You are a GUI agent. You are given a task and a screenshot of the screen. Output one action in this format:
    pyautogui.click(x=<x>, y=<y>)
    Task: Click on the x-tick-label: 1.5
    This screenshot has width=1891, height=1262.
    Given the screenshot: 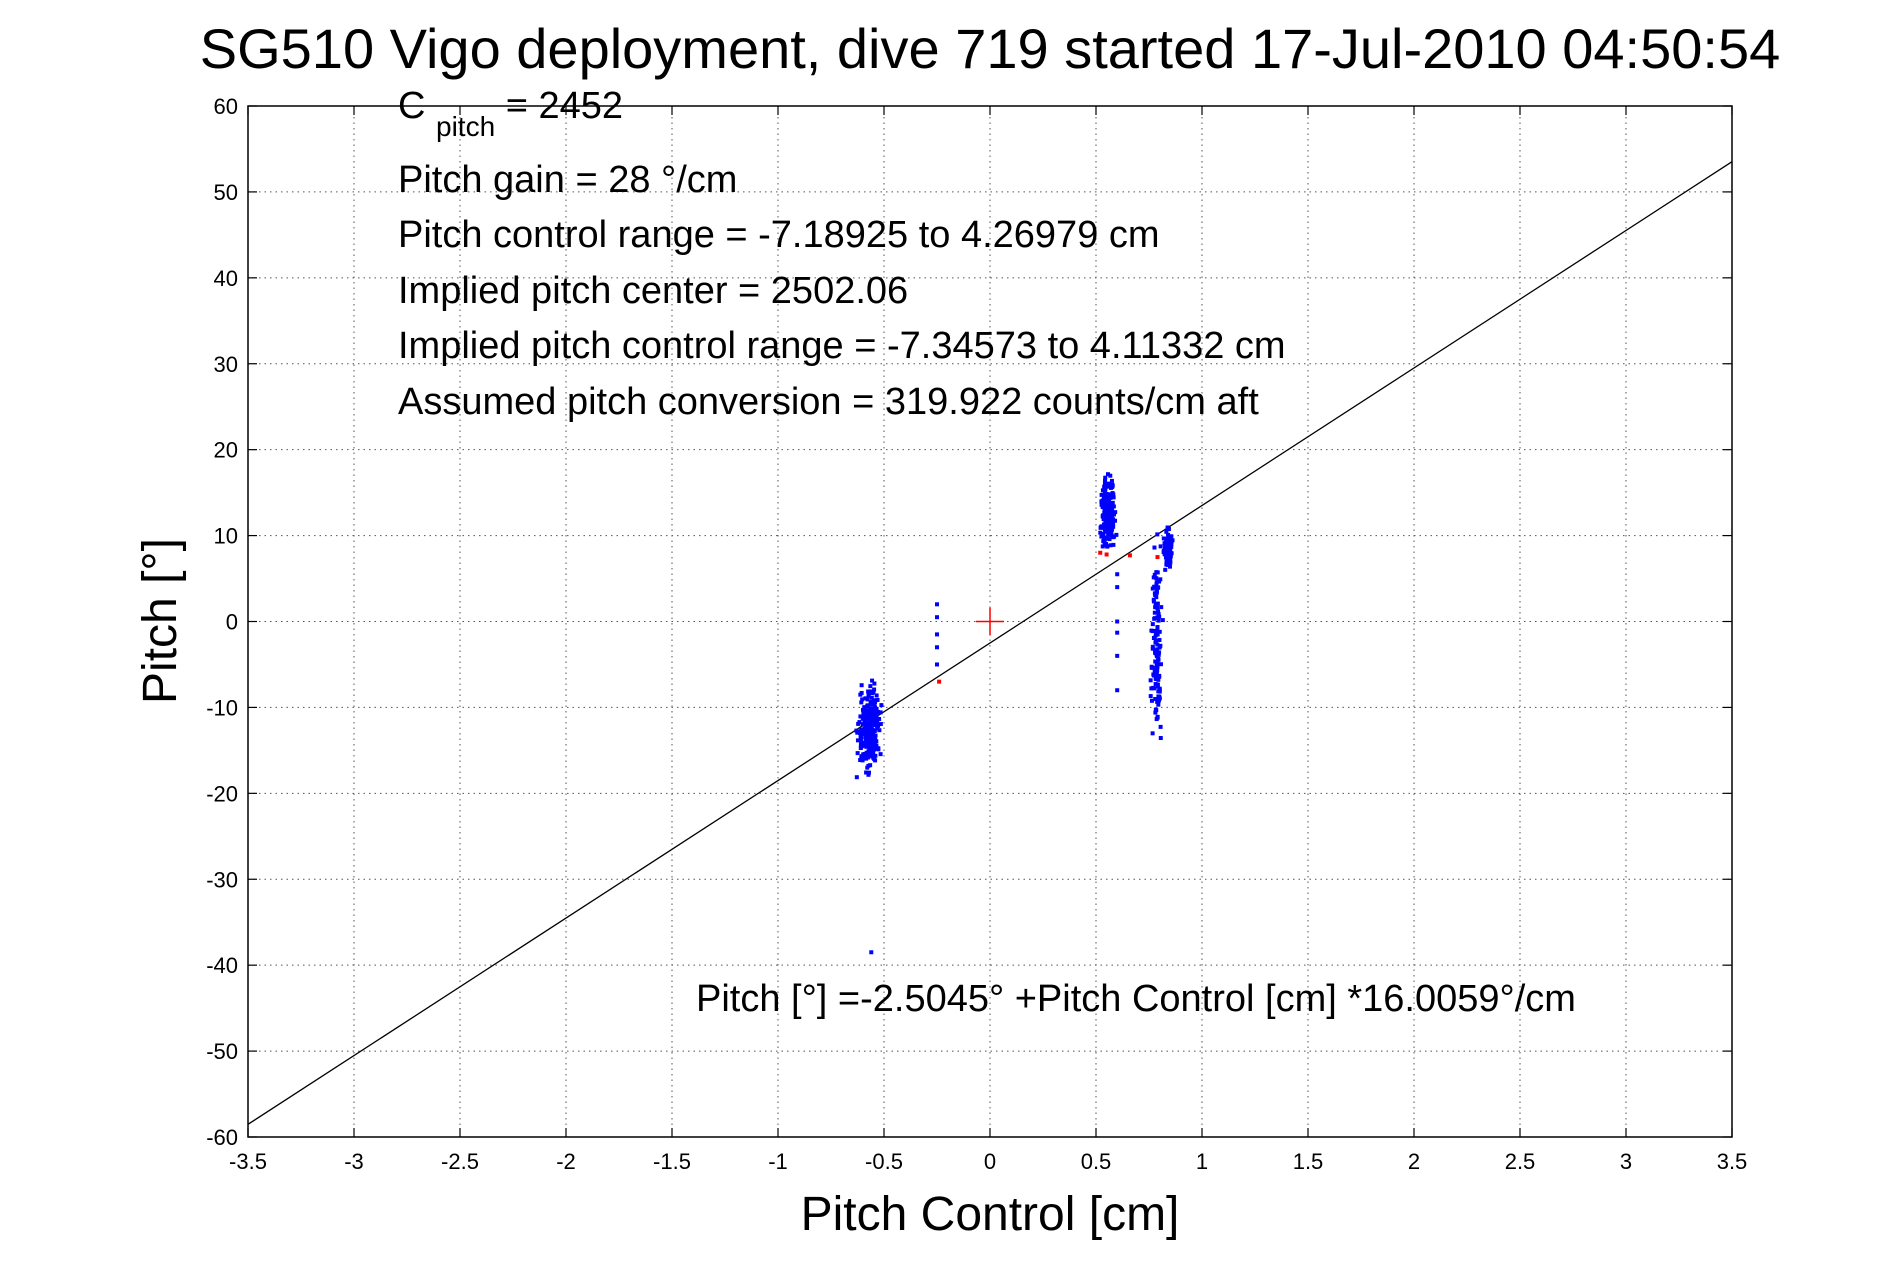 What is the action you would take?
    pyautogui.click(x=1308, y=1161)
    